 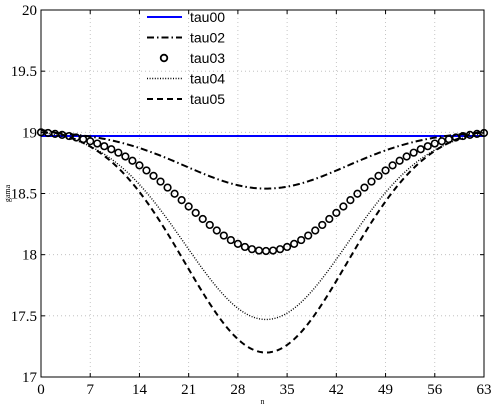 What do you see at coordinates (7, 193) in the screenshot?
I see `y-axis-label: gama` at bounding box center [7, 193].